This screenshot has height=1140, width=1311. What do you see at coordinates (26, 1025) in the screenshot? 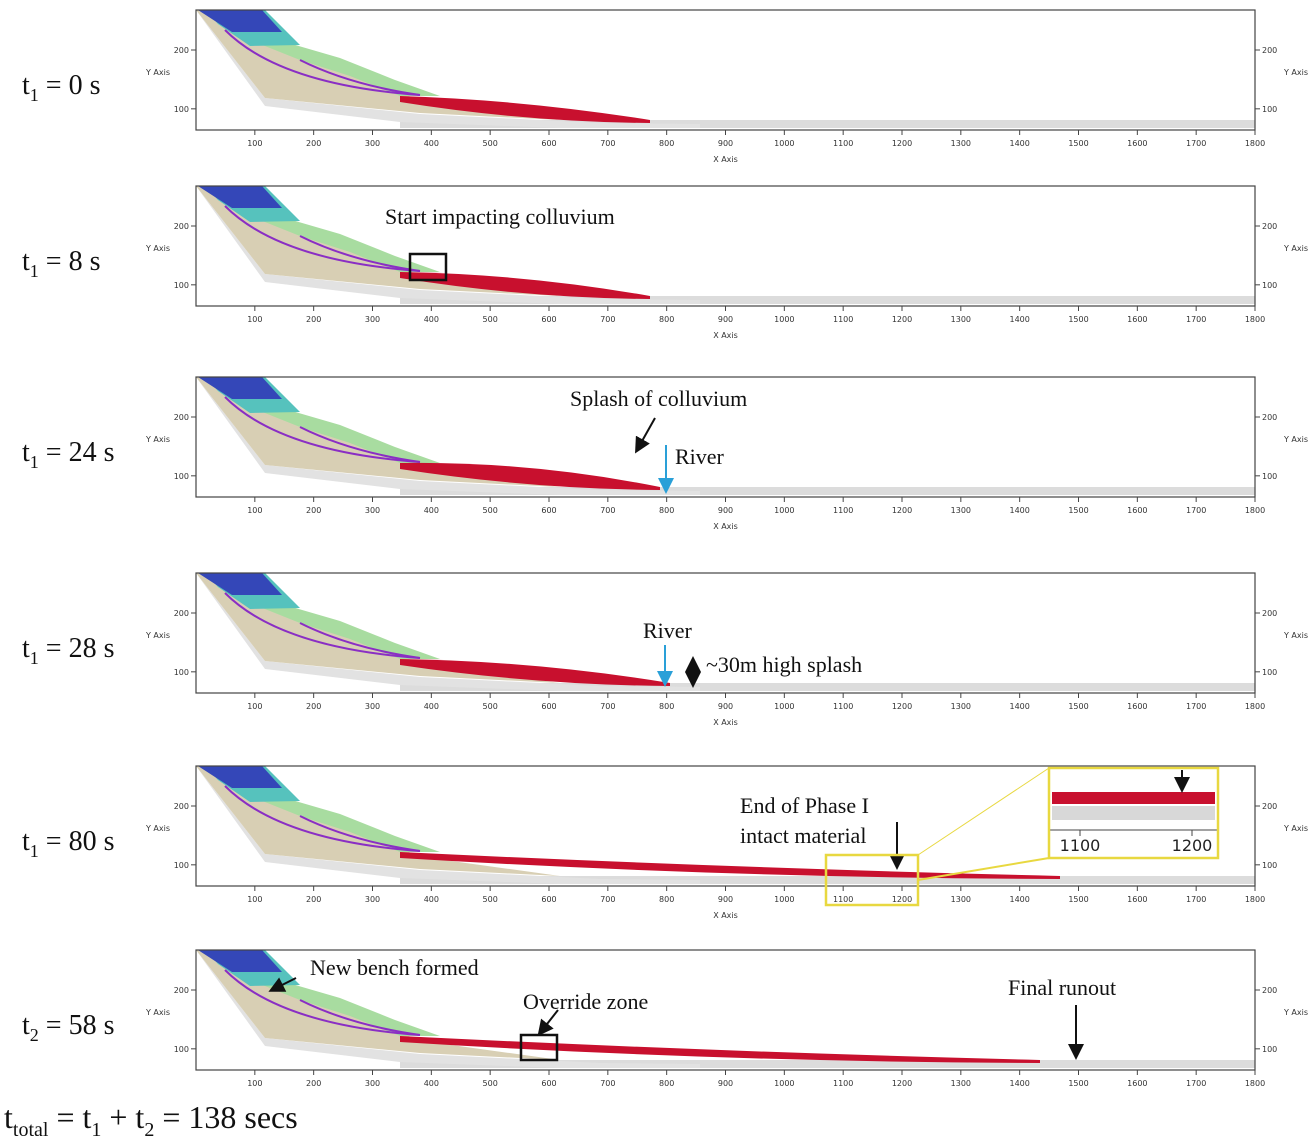
I see `time-symbol: t` at bounding box center [26, 1025].